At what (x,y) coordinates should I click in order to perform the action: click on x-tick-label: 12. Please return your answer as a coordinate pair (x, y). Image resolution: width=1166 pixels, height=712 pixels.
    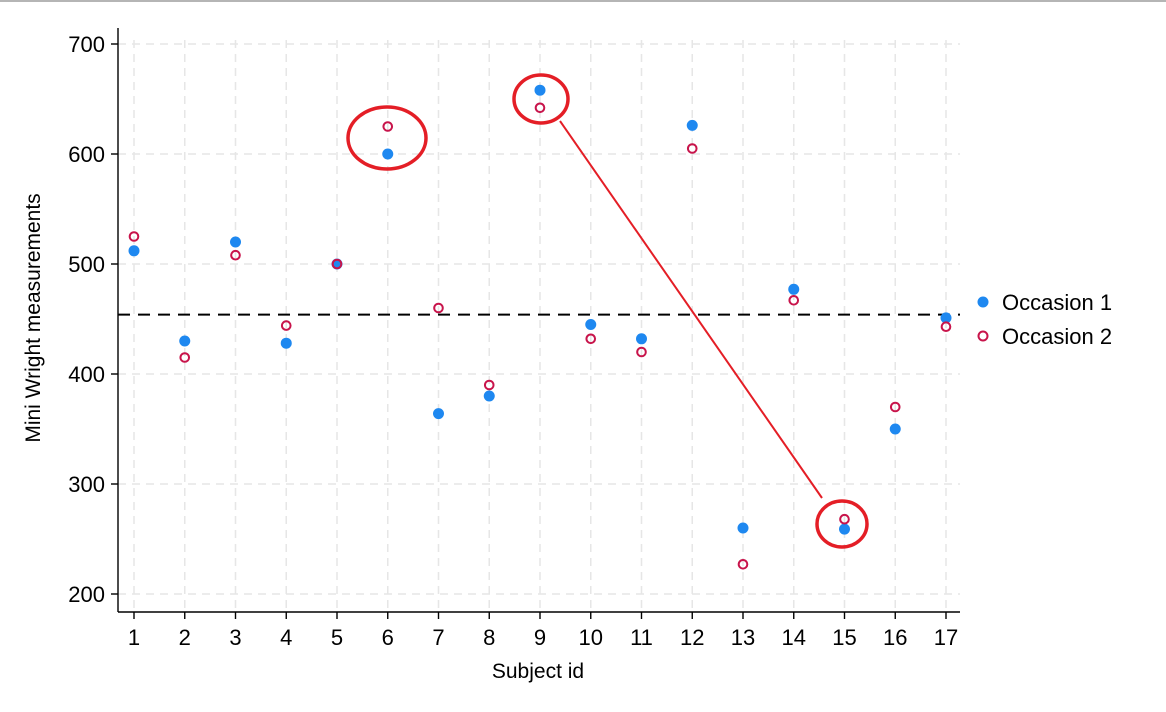
    Looking at the image, I should click on (692, 637).